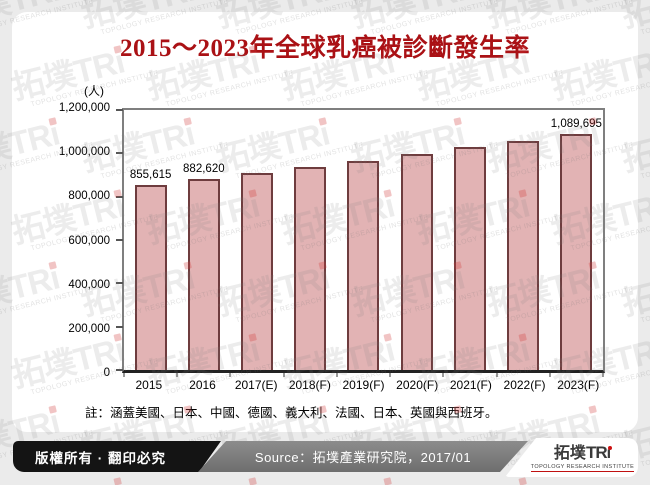 The image size is (650, 485). I want to click on y-axis-unit-label: (人), so click(94, 91).